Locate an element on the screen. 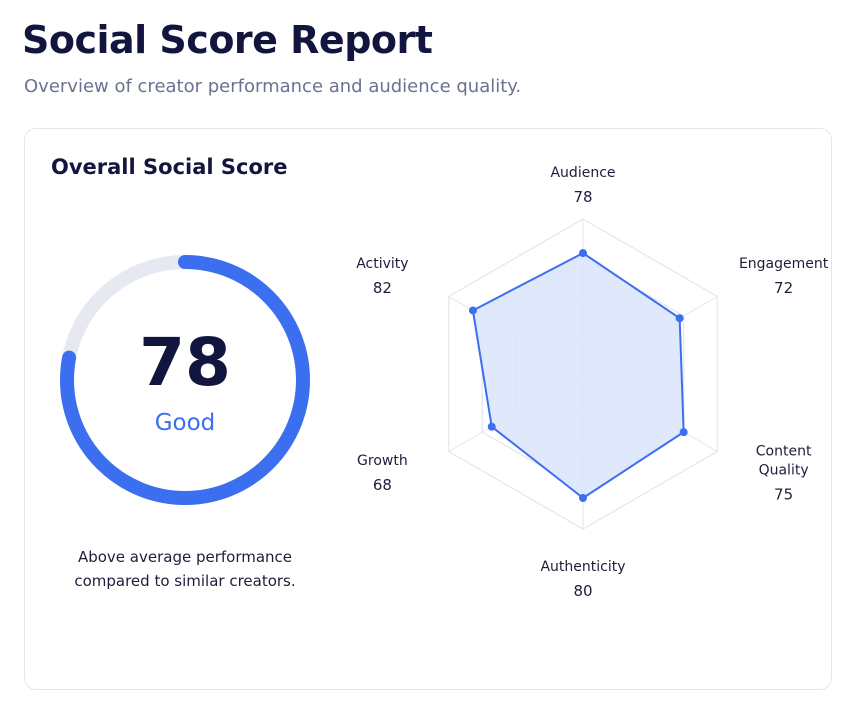  radar-point-content-quality is located at coordinates (683, 432).